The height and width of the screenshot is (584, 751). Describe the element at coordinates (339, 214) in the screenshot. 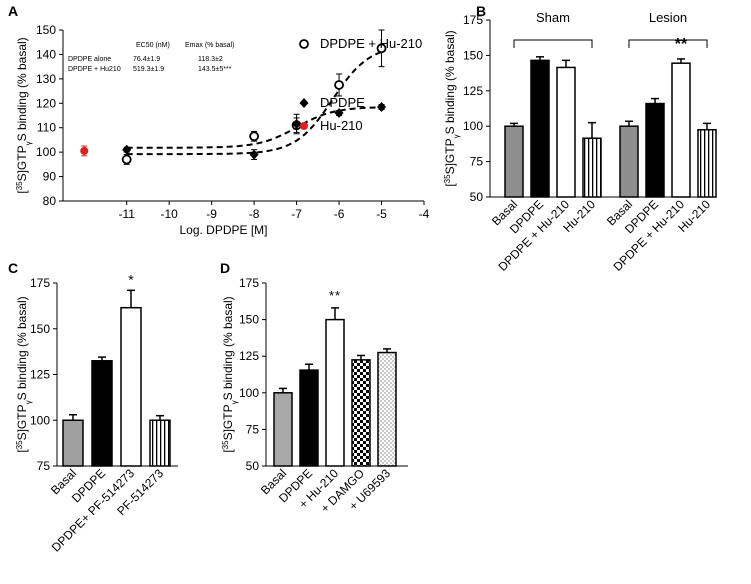

I see `panel-a-x-tick-label: -6` at that location.